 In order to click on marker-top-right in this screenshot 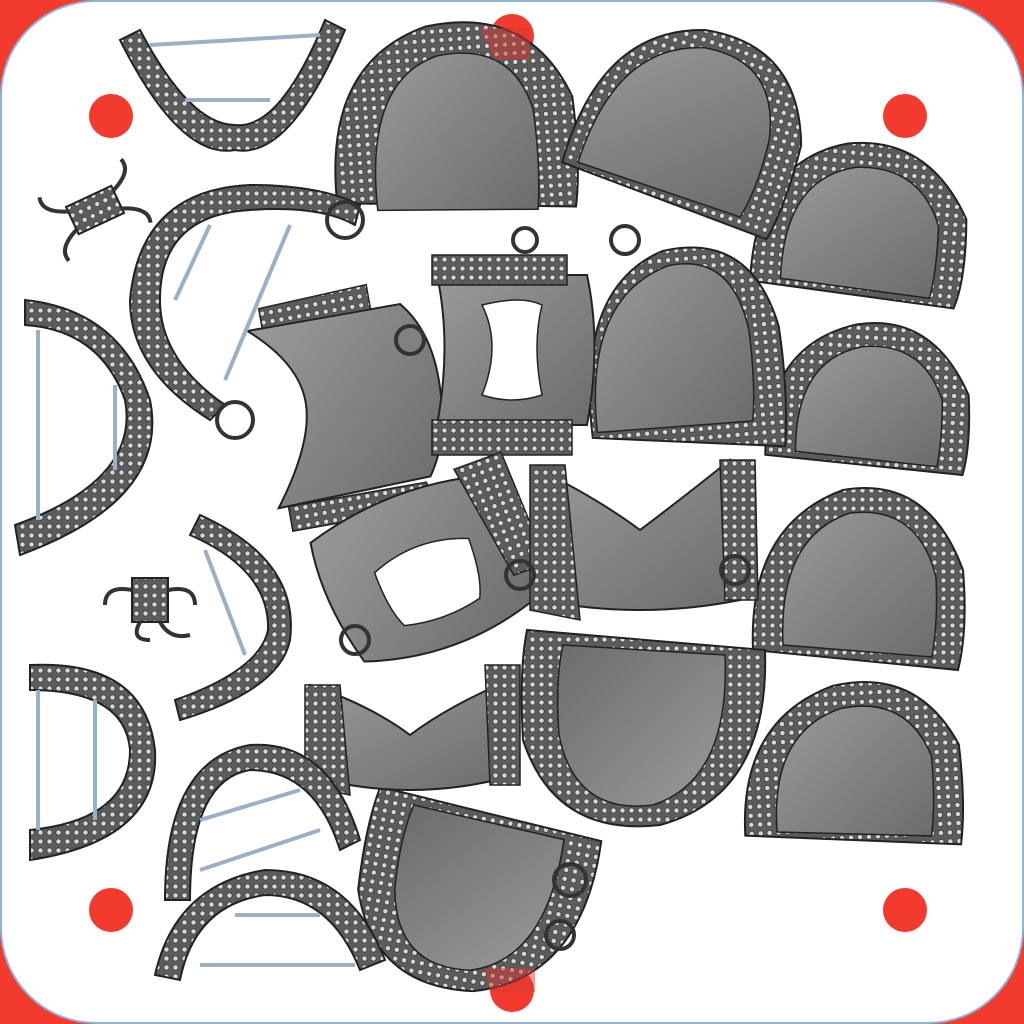, I will do `click(905, 116)`.